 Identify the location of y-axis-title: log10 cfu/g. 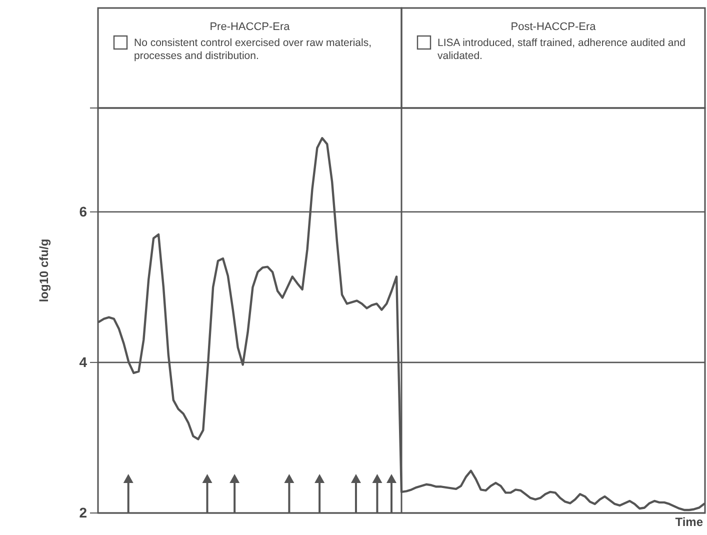
(44, 270).